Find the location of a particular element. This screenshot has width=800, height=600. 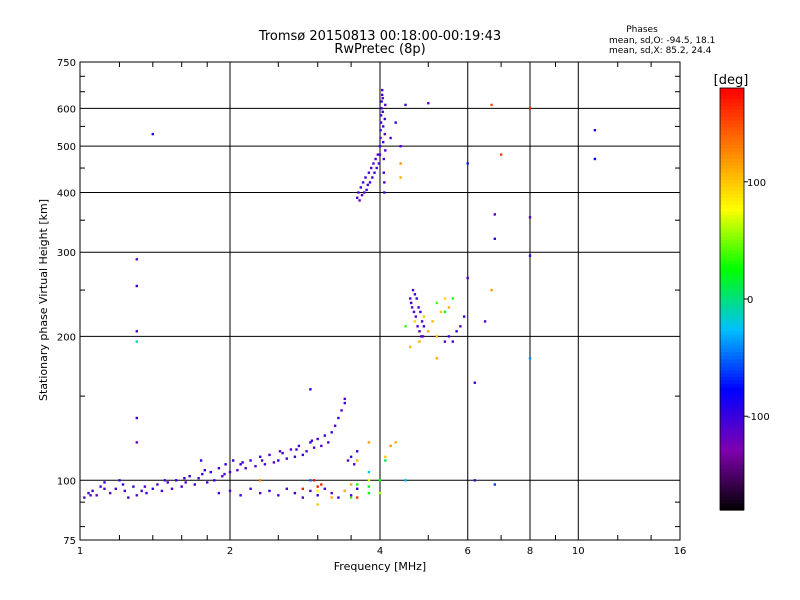

stats-header: Phases is located at coordinates (642, 30).